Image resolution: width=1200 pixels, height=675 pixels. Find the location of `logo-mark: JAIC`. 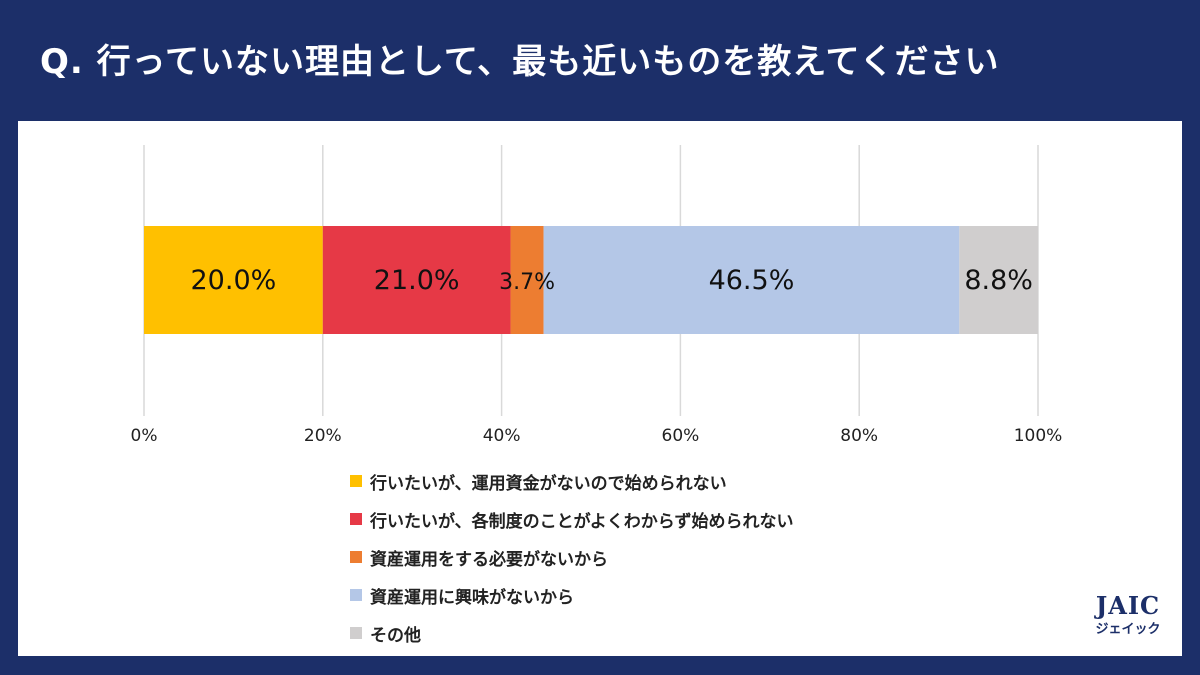

logo-mark: JAIC is located at coordinates (1128, 605).